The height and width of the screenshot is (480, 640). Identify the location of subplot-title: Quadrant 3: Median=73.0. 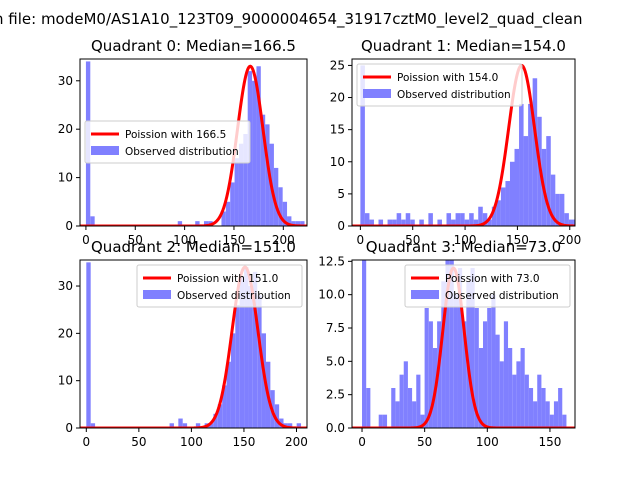
(463, 247).